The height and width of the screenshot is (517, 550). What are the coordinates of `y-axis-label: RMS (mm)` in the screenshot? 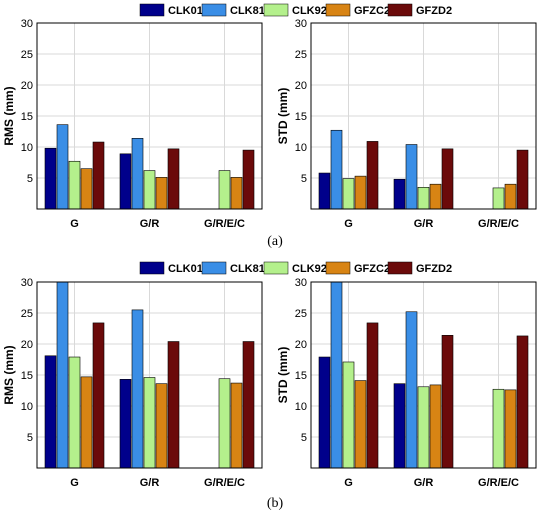 It's located at (9, 115).